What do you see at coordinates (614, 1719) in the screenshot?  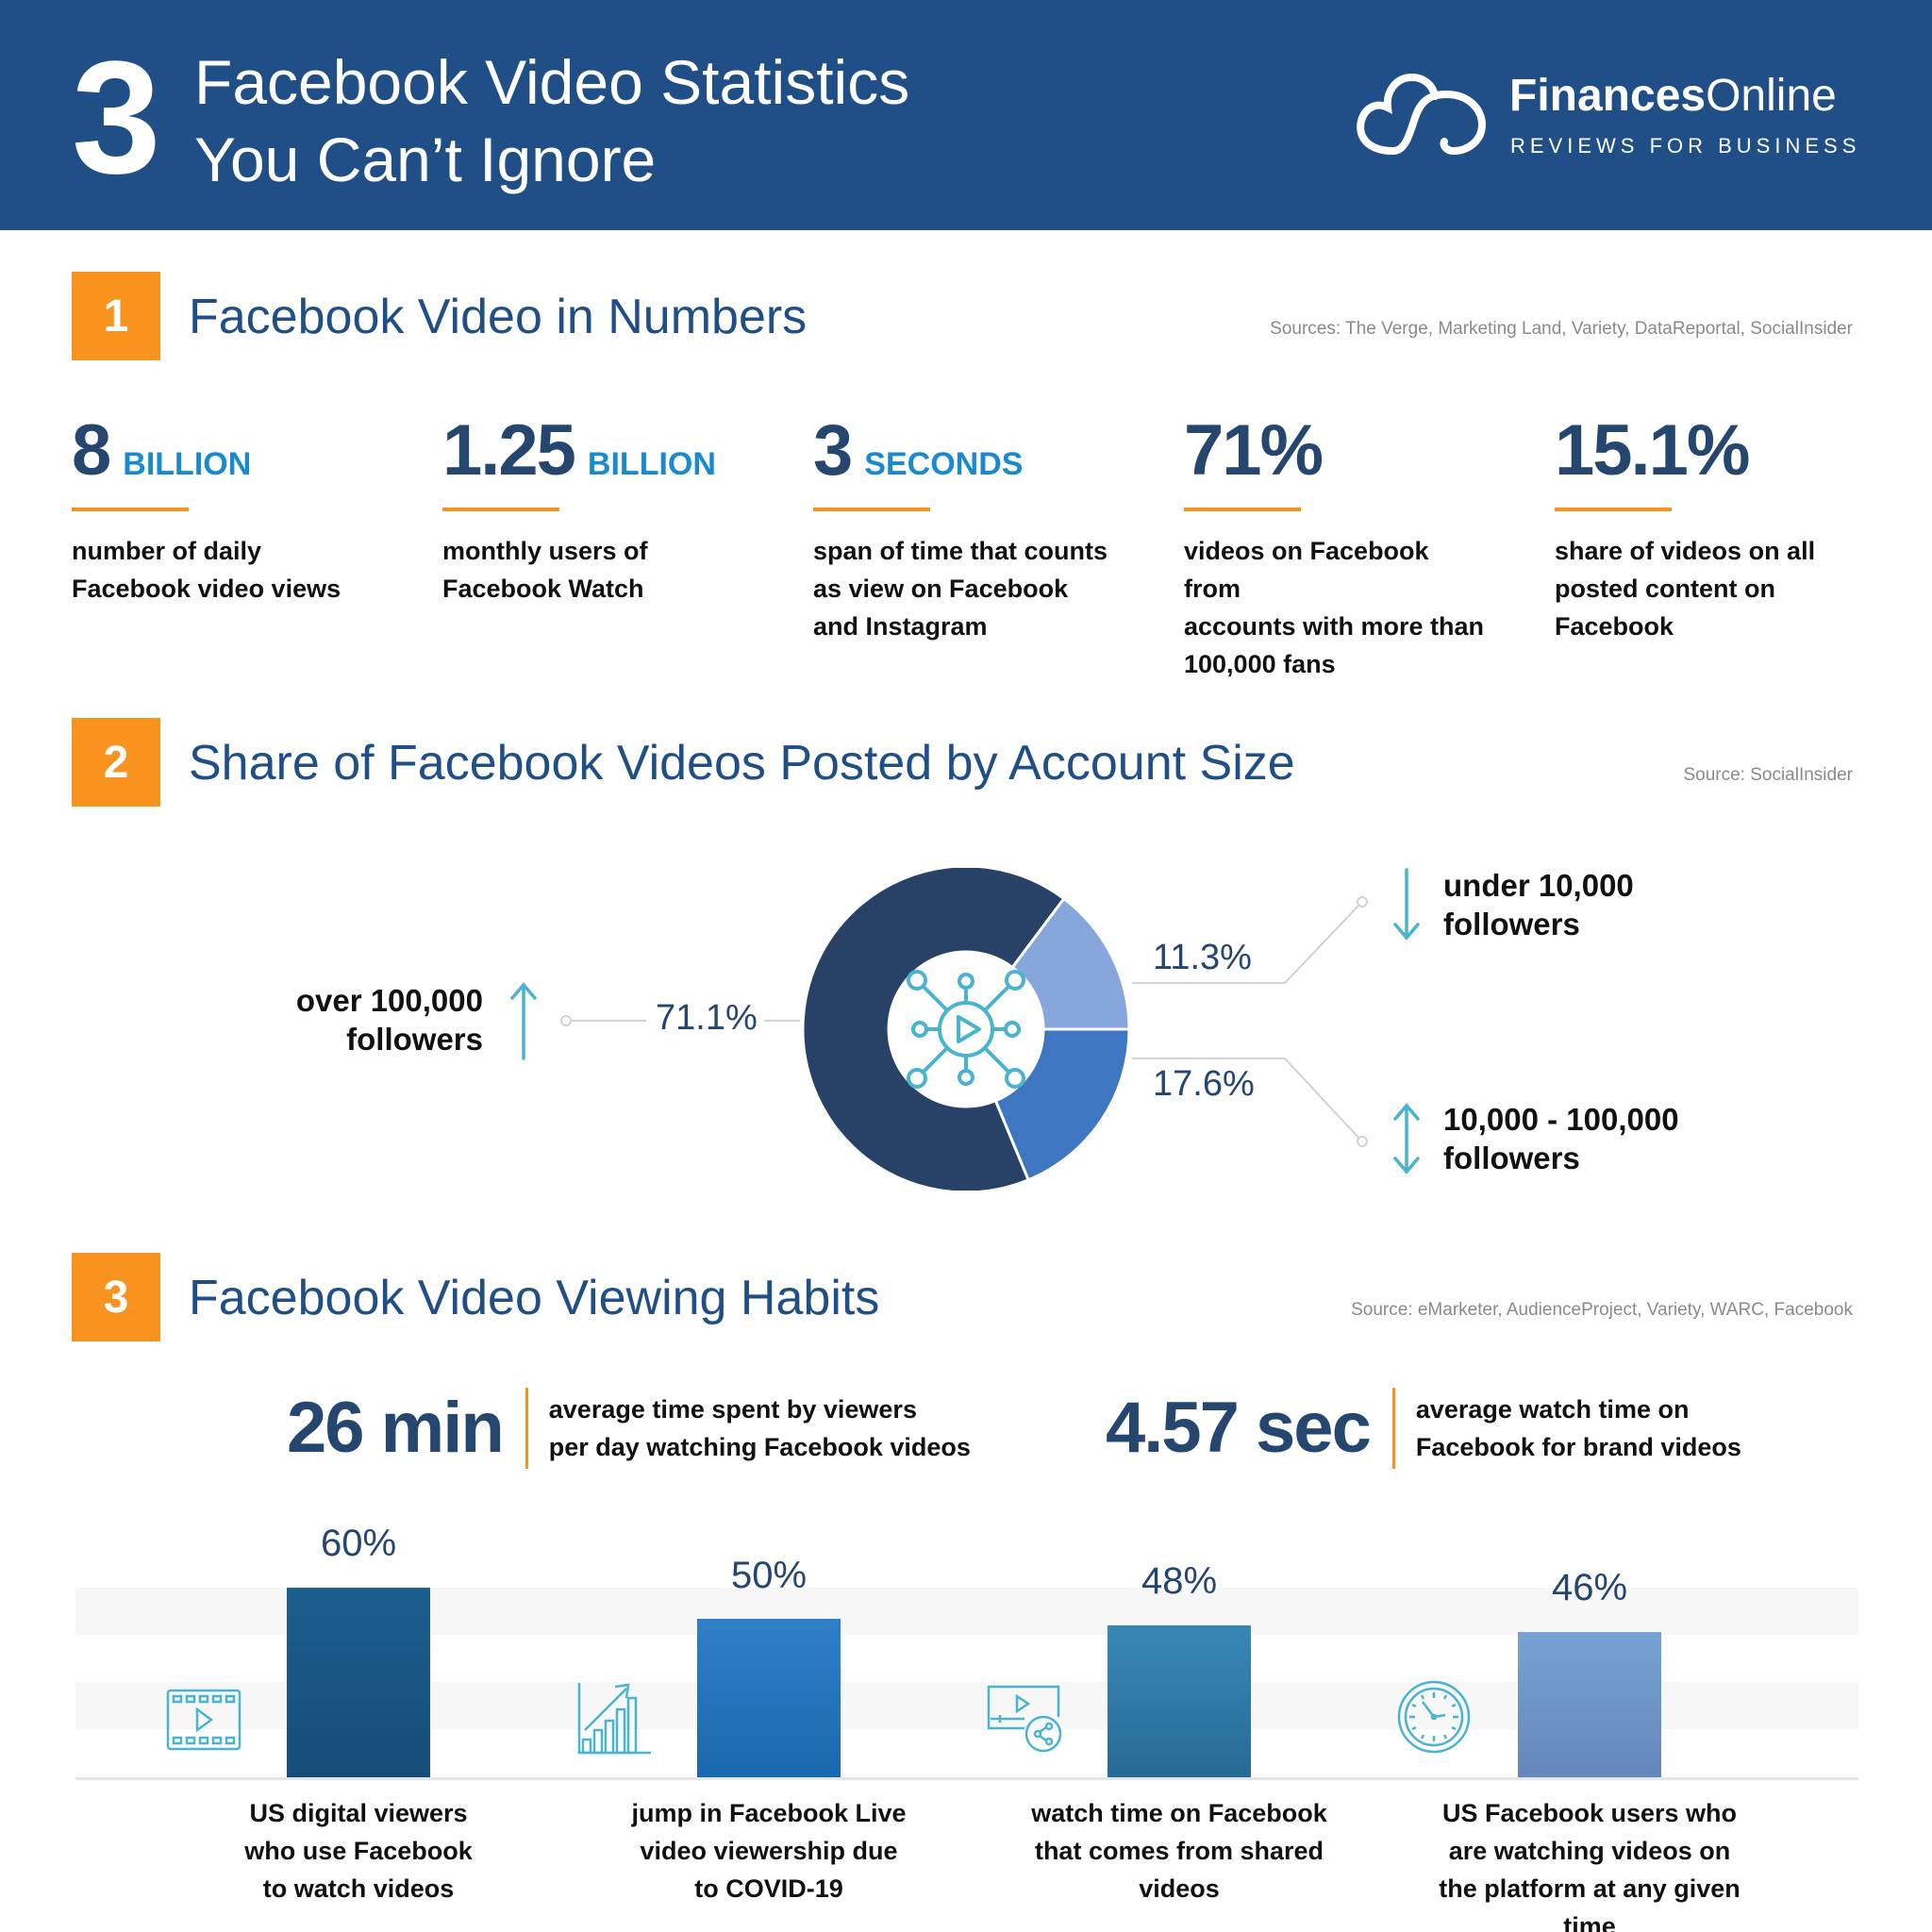 I see `growth-chart-icon` at bounding box center [614, 1719].